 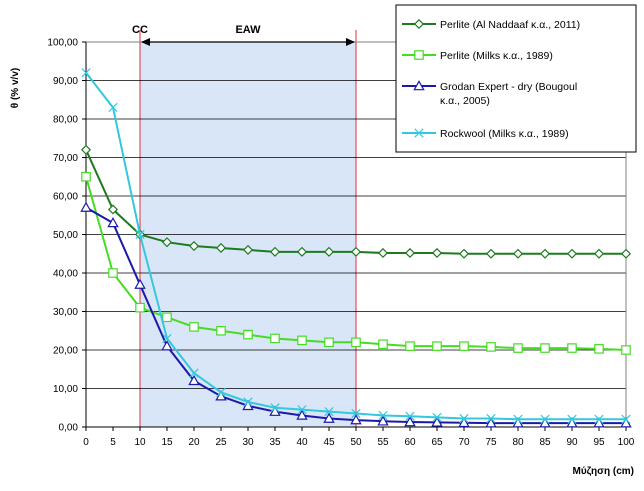 What do you see at coordinates (140, 442) in the screenshot?
I see `x-tick-label: 10` at bounding box center [140, 442].